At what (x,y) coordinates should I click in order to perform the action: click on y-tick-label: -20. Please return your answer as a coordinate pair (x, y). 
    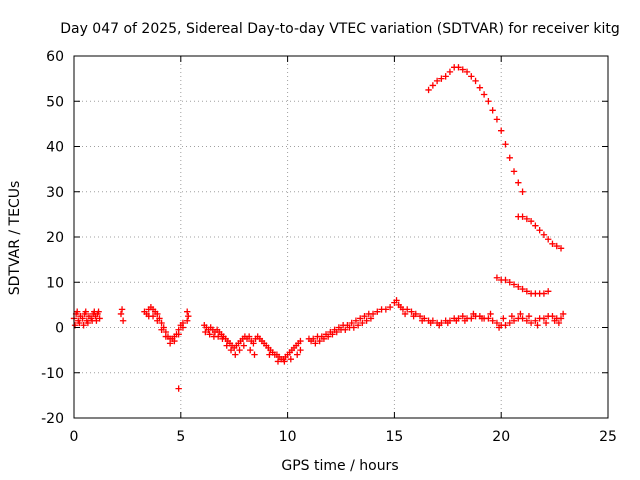
    Looking at the image, I should click on (52, 419).